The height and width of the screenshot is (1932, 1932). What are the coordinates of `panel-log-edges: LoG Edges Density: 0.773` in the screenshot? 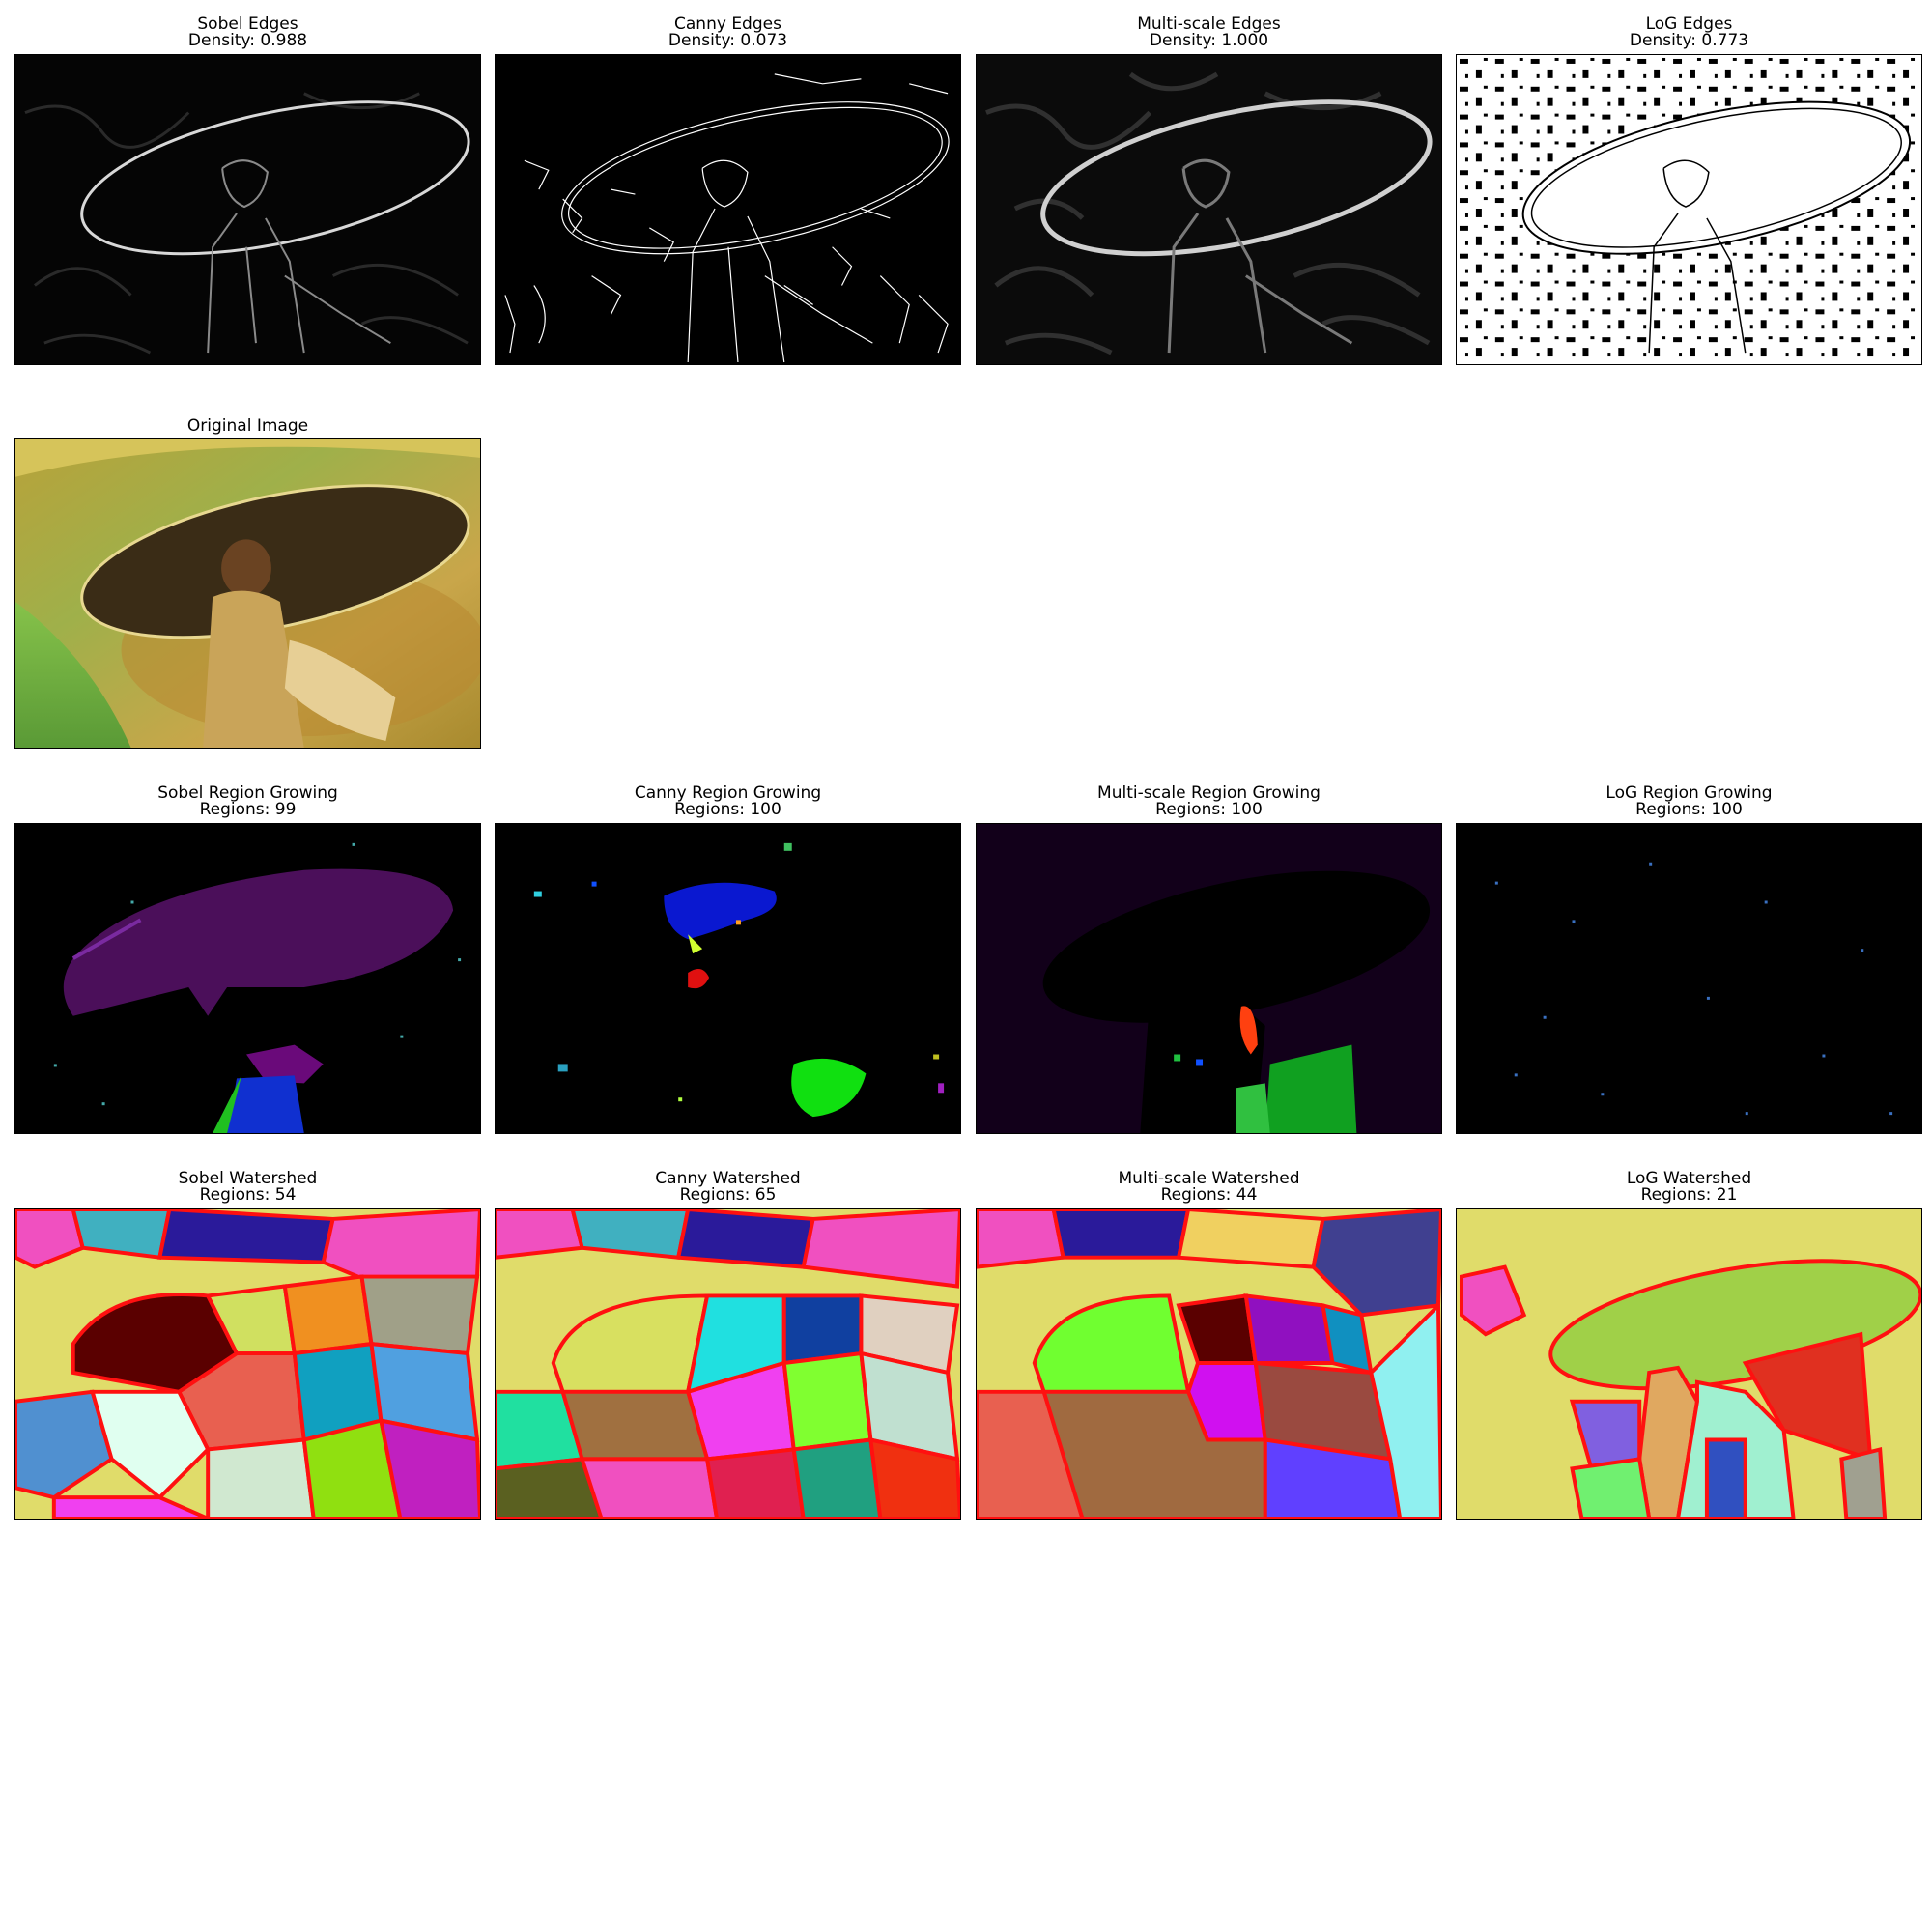 It's located at (1689, 189).